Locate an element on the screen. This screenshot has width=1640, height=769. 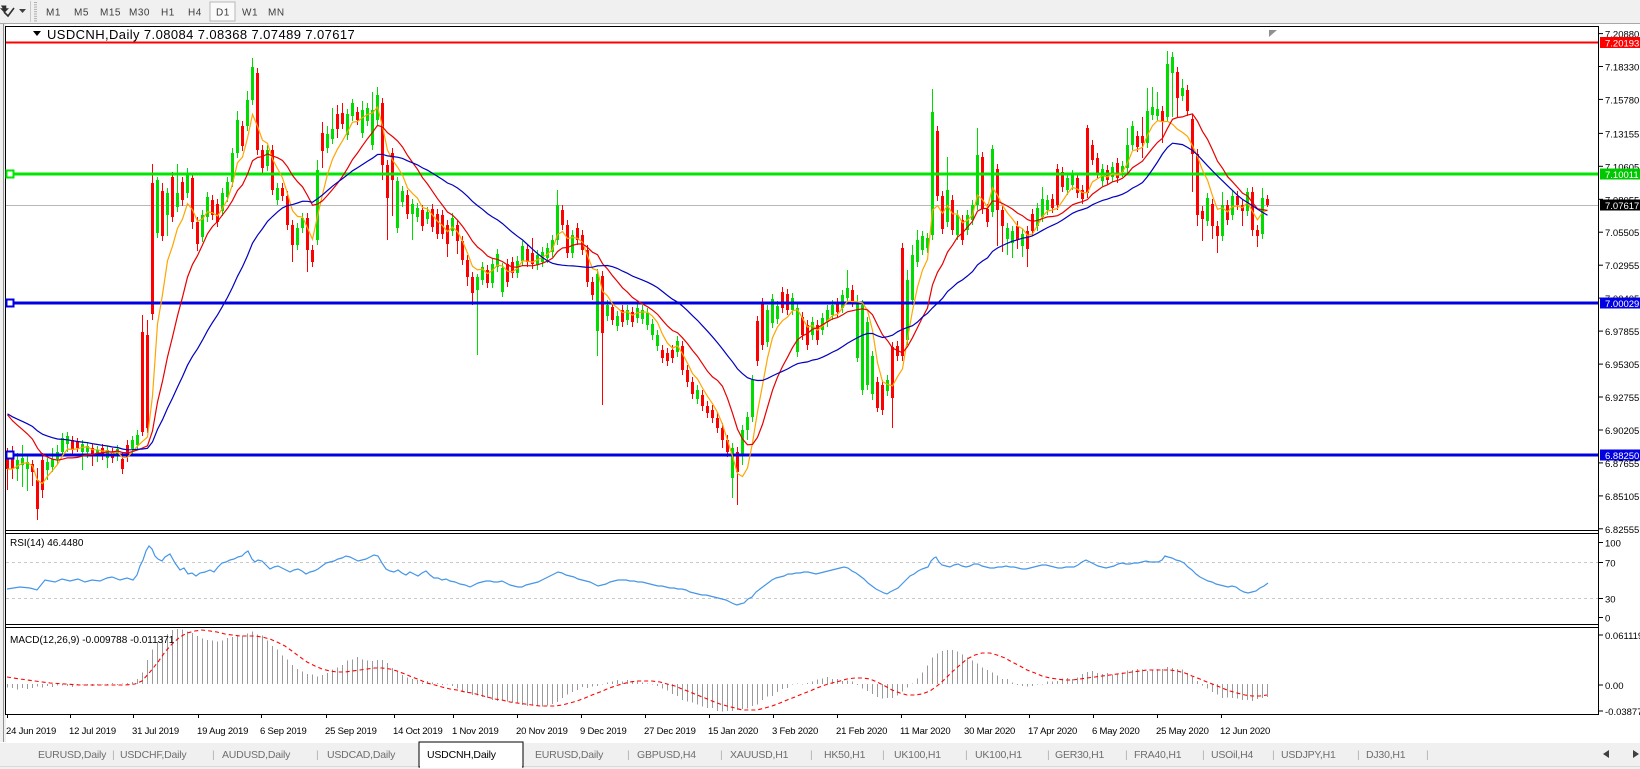
svg-text: 1 Nov 2019 is located at coordinates (475, 731).